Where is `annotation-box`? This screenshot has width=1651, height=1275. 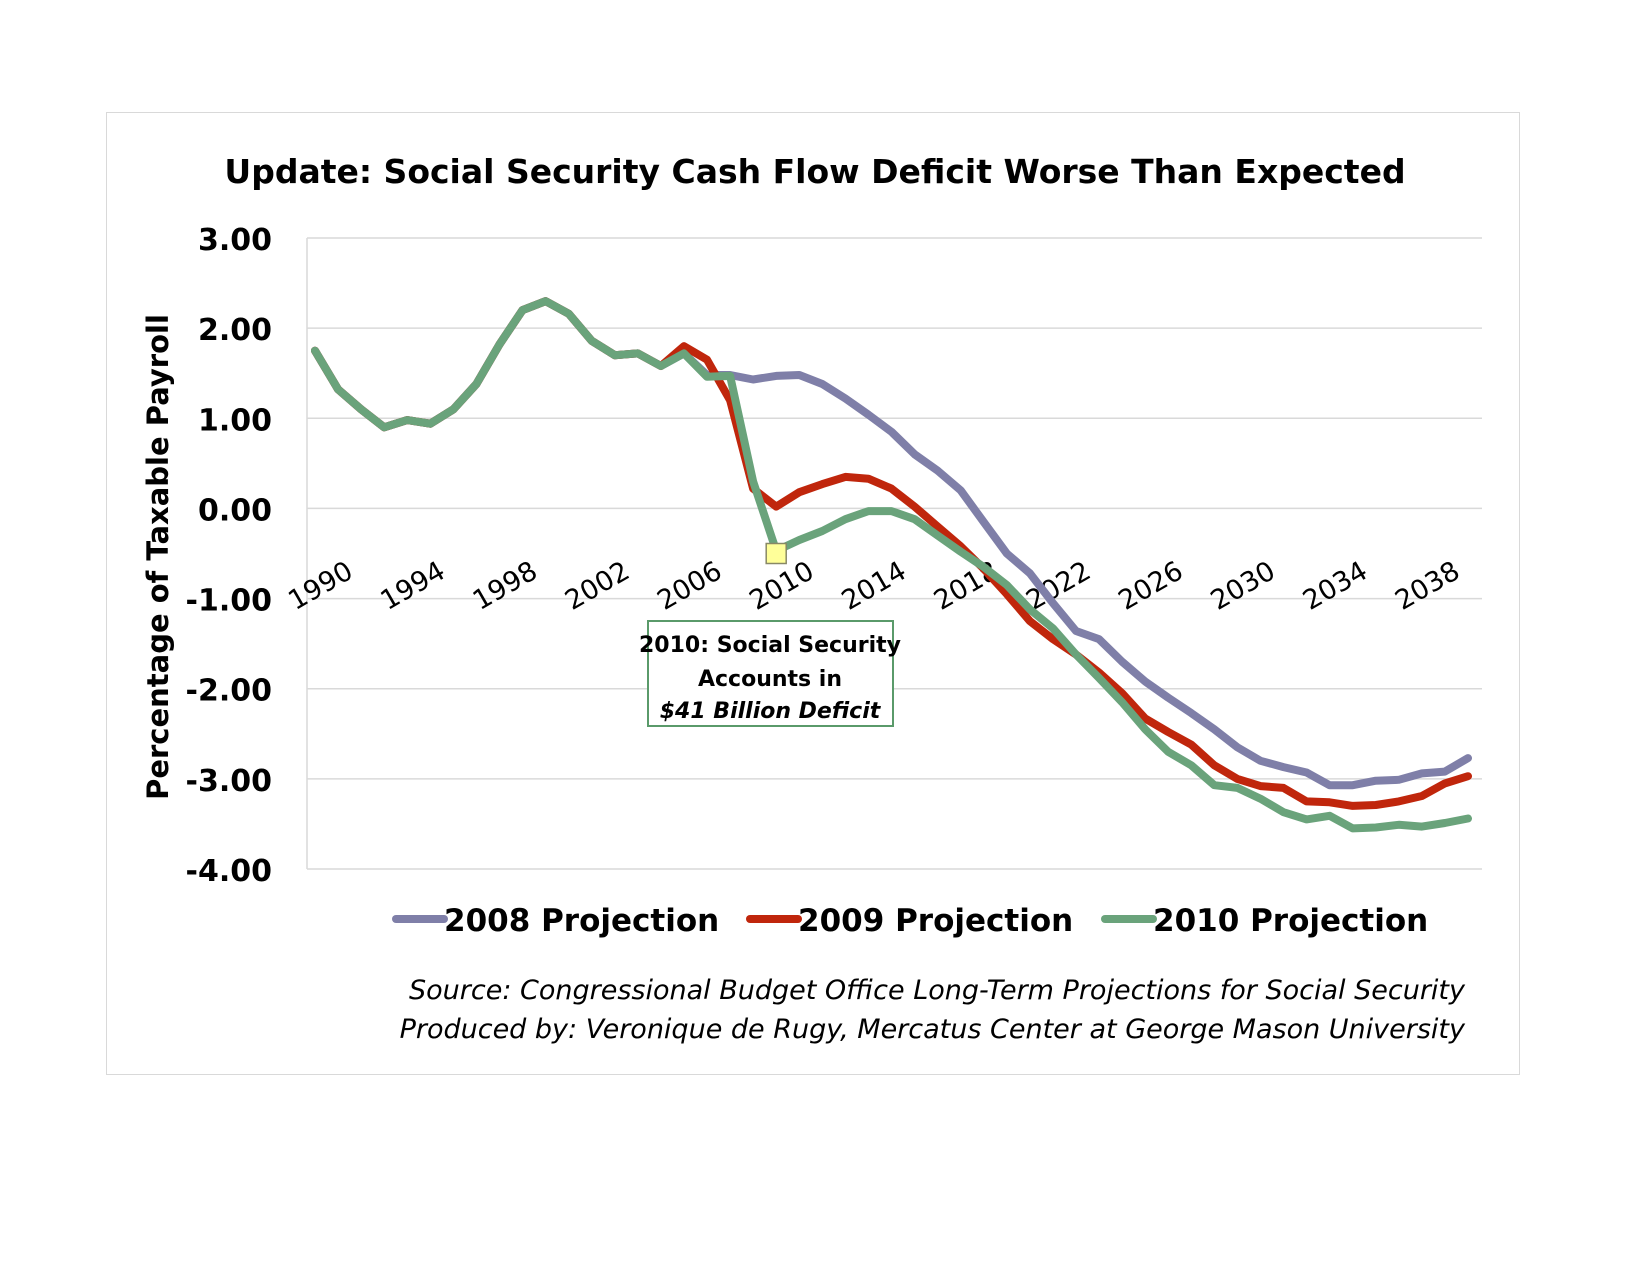
annotation-box is located at coordinates (770, 673).